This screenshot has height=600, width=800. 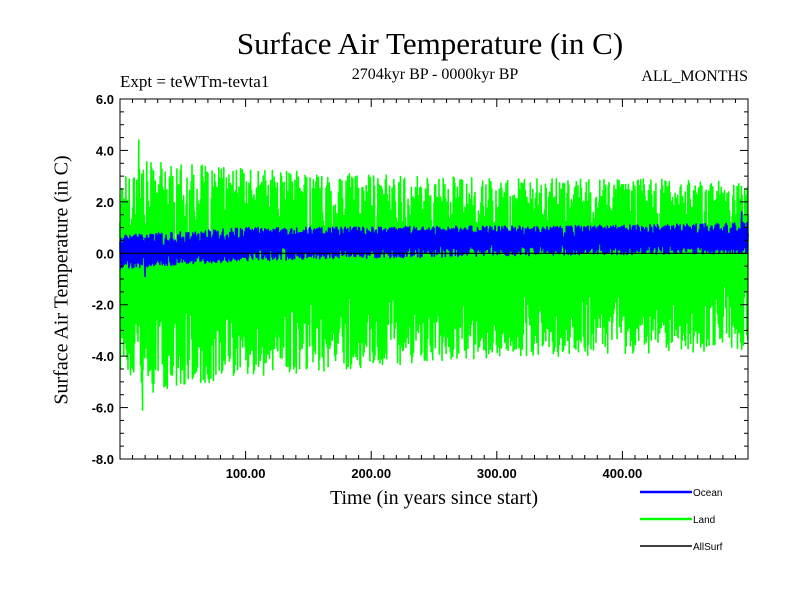 I want to click on y-tick-label: 4.0, so click(x=105, y=150).